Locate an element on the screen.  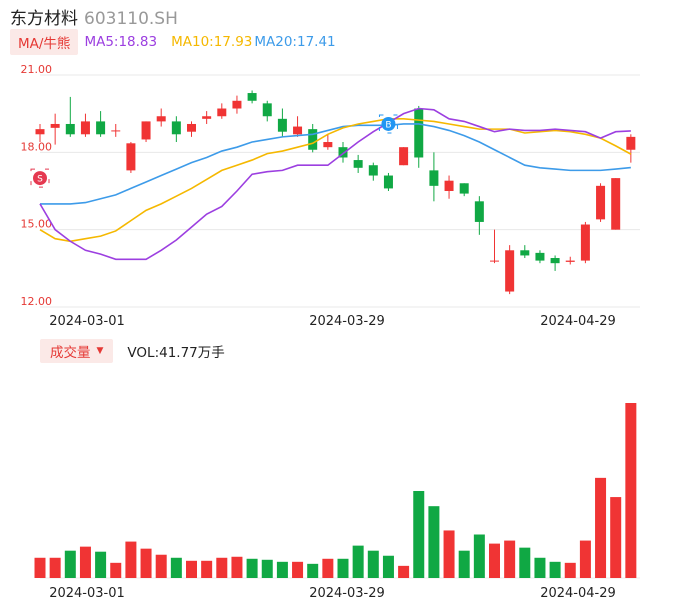
caret-down-icon: ▼ is located at coordinates (100, 351).